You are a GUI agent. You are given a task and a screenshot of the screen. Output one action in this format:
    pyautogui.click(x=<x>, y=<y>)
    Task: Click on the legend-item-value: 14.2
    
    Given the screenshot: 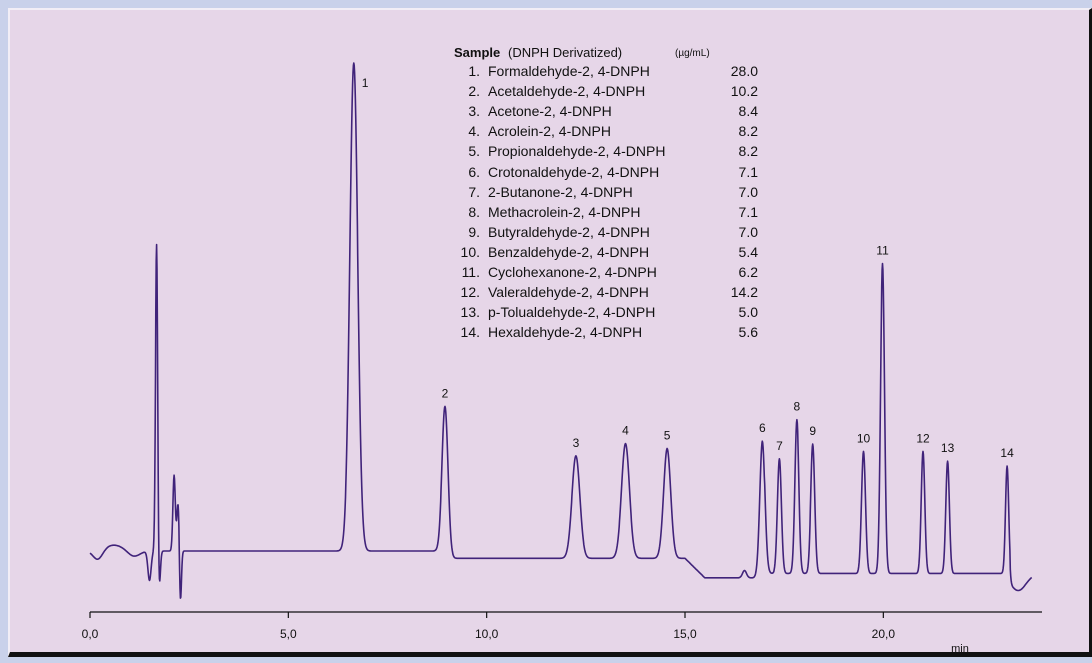 What is the action you would take?
    pyautogui.click(x=744, y=292)
    